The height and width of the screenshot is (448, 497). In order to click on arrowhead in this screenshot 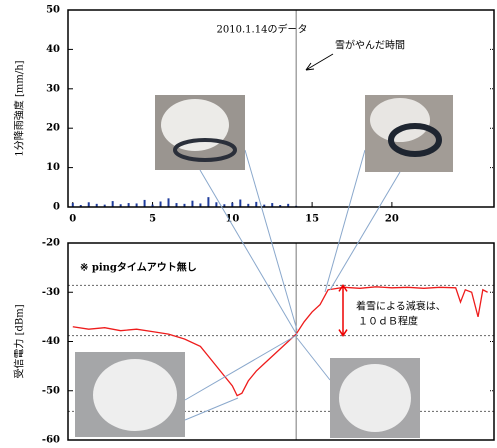, I will do `click(343, 310)`.